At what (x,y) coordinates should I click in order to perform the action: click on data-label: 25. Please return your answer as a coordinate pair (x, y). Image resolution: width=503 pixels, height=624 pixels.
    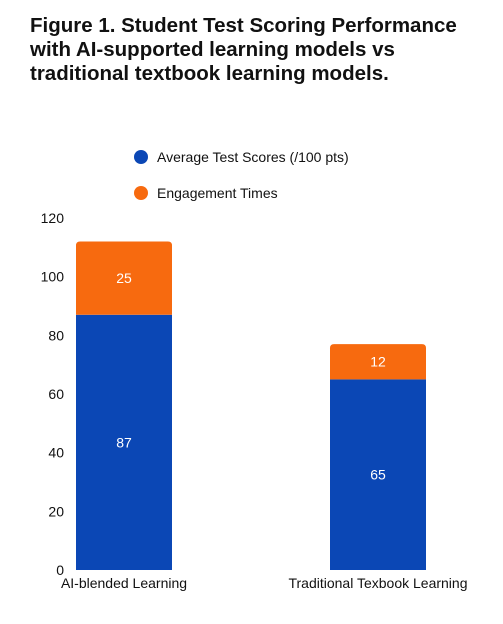
    Looking at the image, I should click on (124, 278).